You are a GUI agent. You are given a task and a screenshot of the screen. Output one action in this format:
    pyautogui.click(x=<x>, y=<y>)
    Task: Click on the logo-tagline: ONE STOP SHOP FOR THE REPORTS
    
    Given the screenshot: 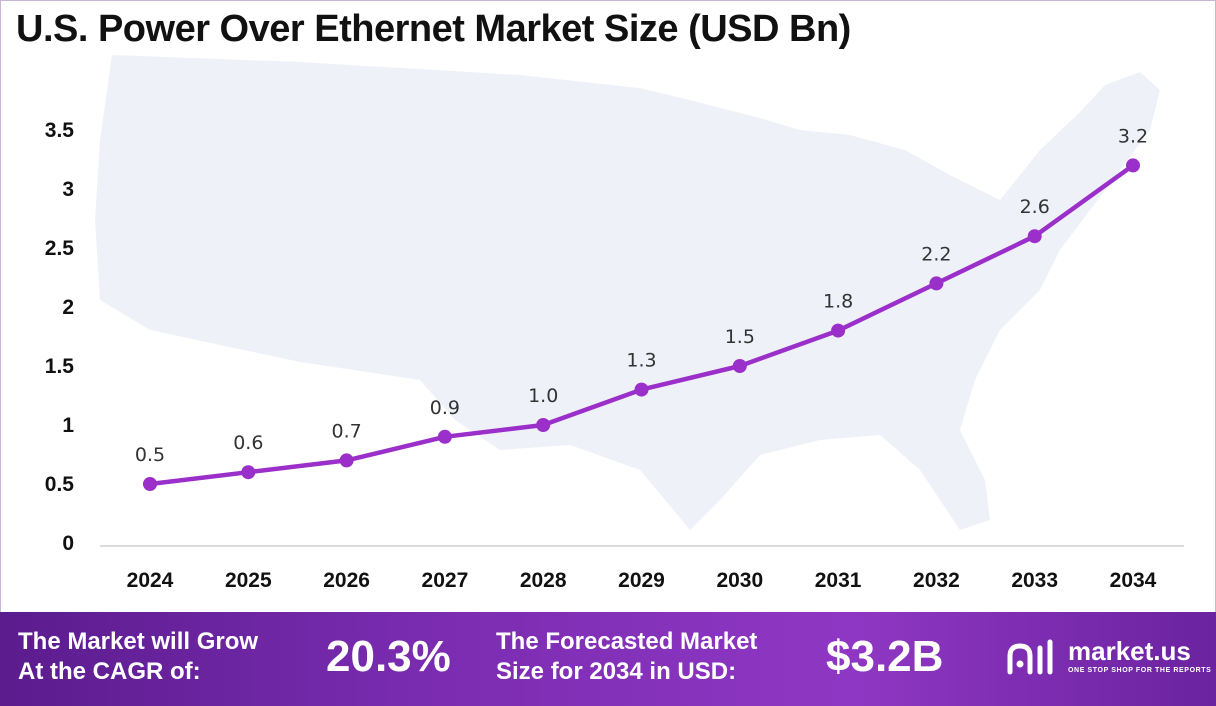 What is the action you would take?
    pyautogui.click(x=1140, y=670)
    